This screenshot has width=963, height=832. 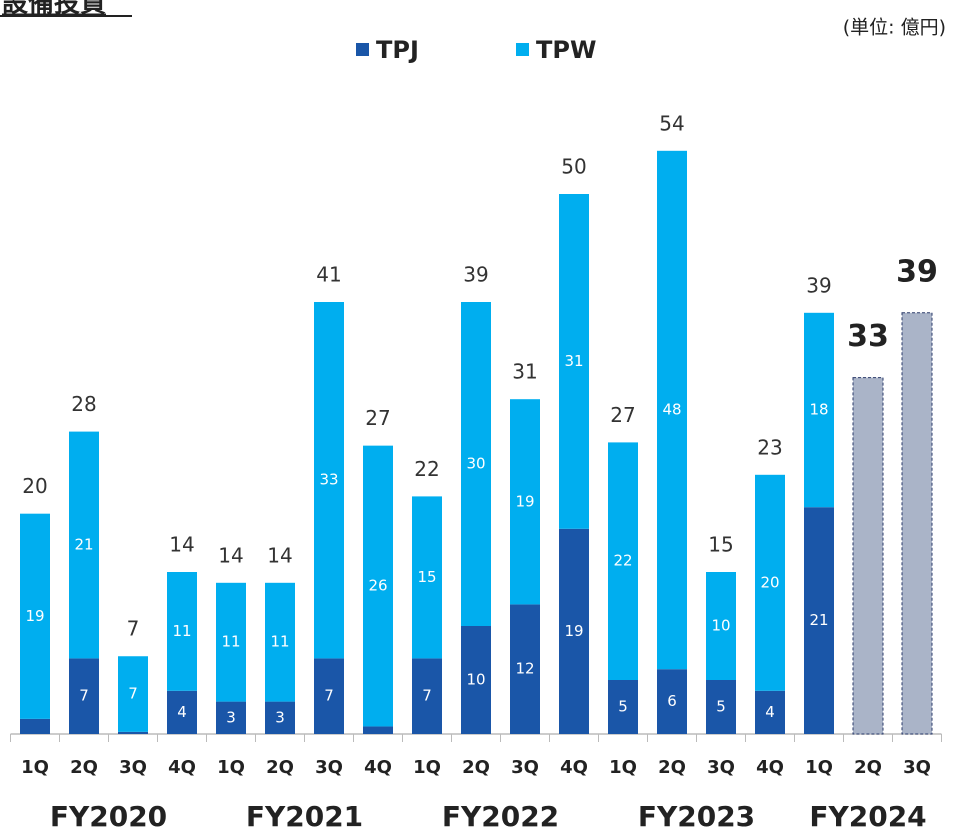 What do you see at coordinates (720, 545) in the screenshot?
I see `total-label: 15` at bounding box center [720, 545].